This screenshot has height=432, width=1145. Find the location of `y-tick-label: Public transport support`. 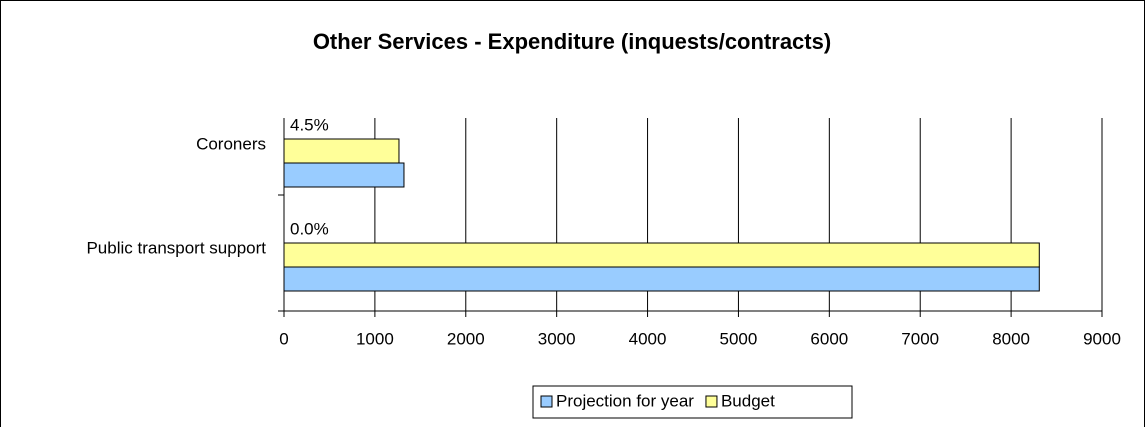

y-tick-label: Public transport support is located at coordinates (176, 247).